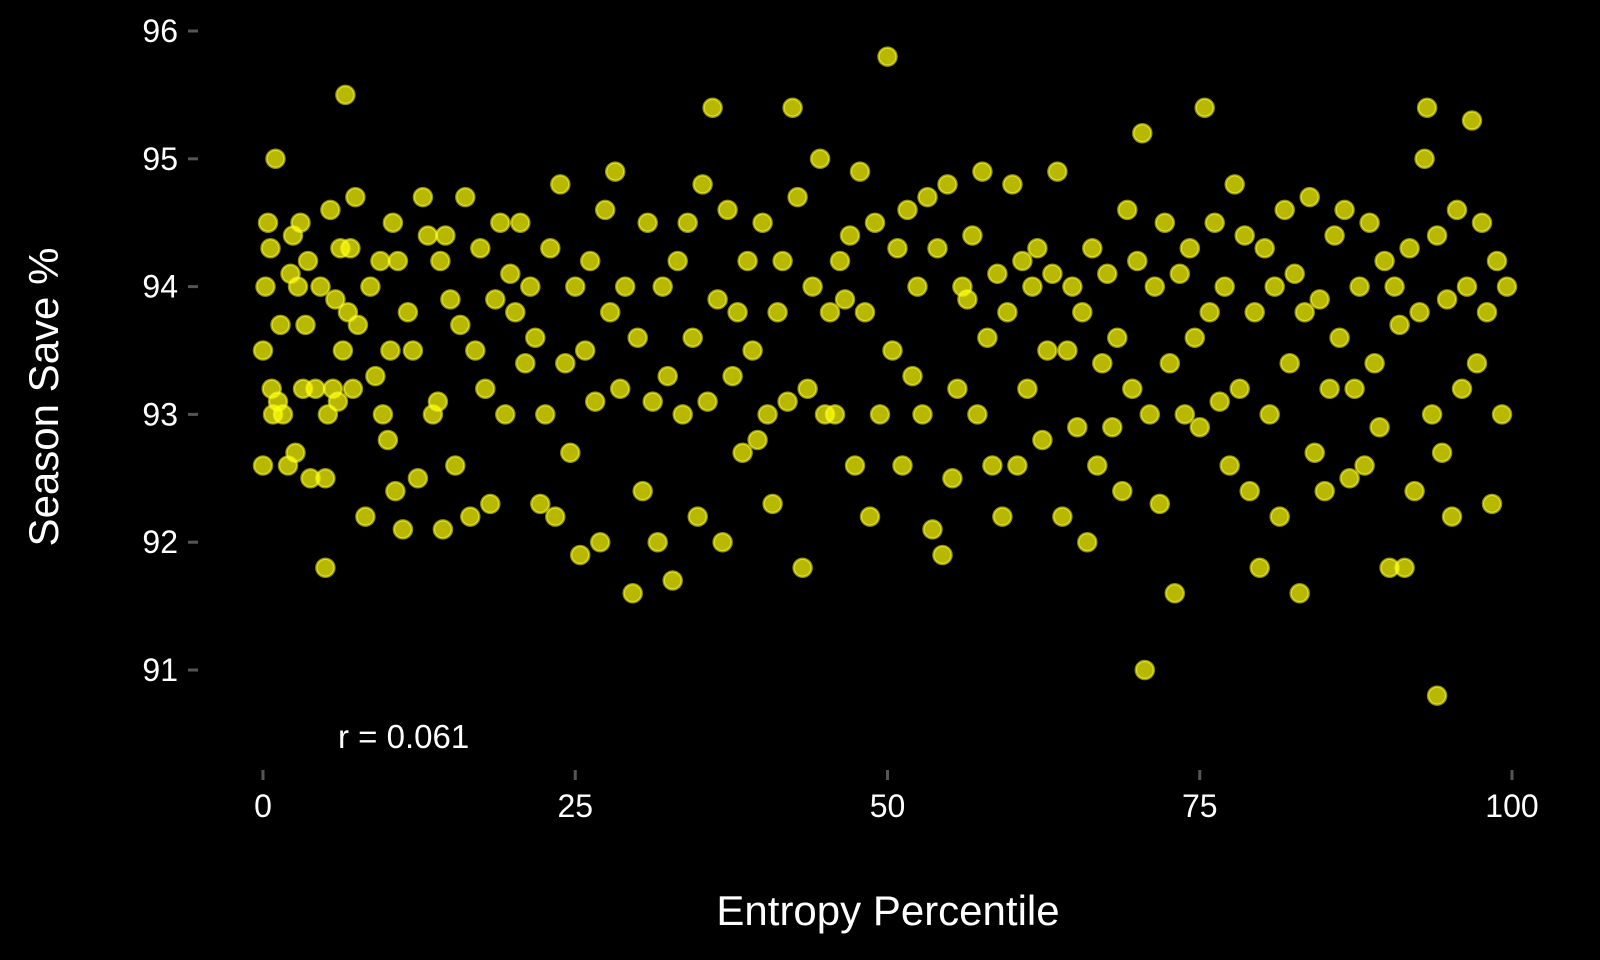 This screenshot has width=1600, height=960. Describe the element at coordinates (403, 736) in the screenshot. I see `correlation-annotation: r = 0.061` at that location.